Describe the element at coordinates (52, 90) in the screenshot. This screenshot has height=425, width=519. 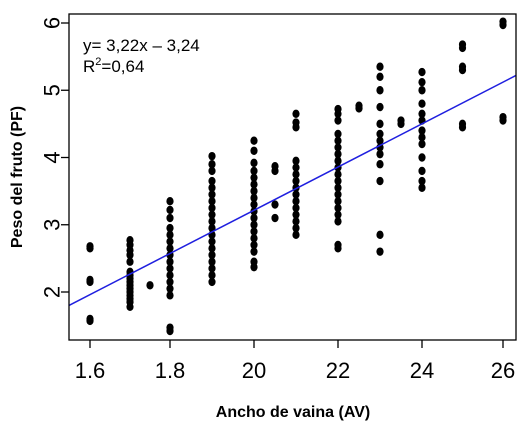
I see `y-tick-label: 5` at that location.